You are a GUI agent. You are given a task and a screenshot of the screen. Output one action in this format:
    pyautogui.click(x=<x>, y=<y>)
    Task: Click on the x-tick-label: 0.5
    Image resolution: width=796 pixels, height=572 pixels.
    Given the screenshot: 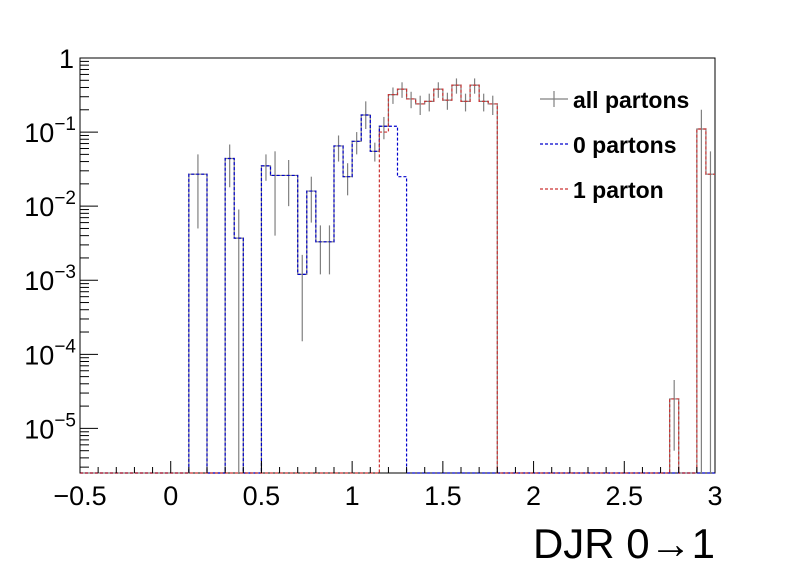 What is the action you would take?
    pyautogui.click(x=262, y=496)
    